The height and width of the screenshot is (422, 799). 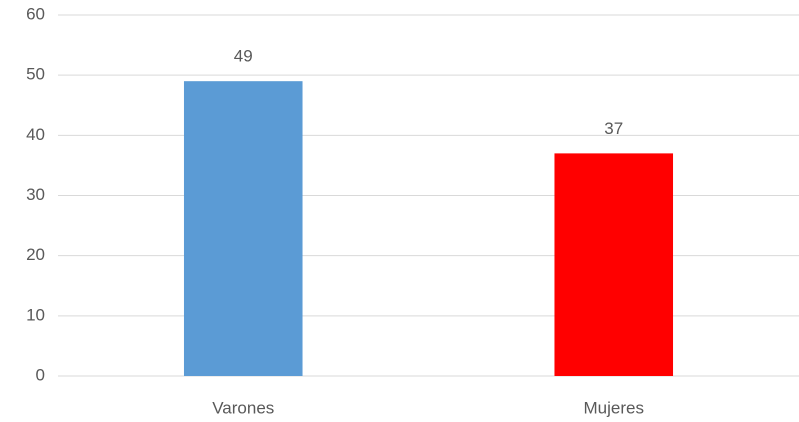 What do you see at coordinates (35, 134) in the screenshot?
I see `y-tick-label: 40` at bounding box center [35, 134].